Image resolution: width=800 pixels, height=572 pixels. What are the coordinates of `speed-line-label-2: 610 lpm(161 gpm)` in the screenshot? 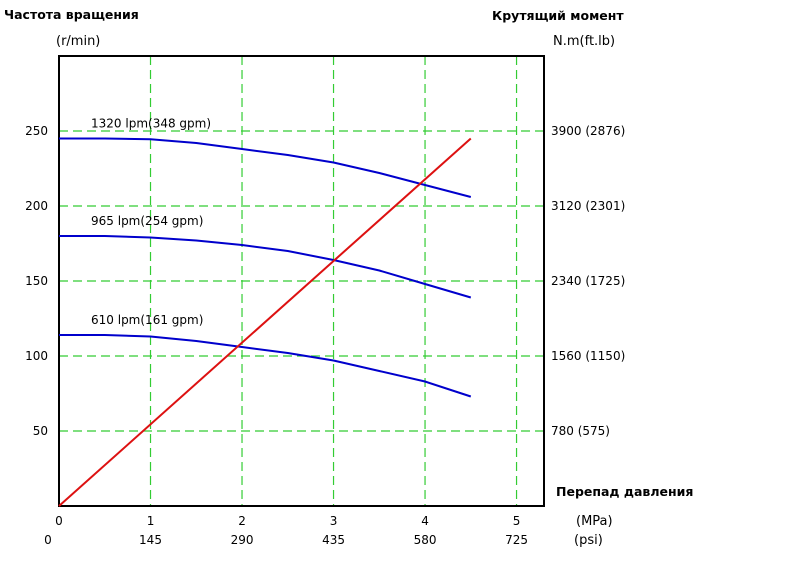 It's located at (147, 320).